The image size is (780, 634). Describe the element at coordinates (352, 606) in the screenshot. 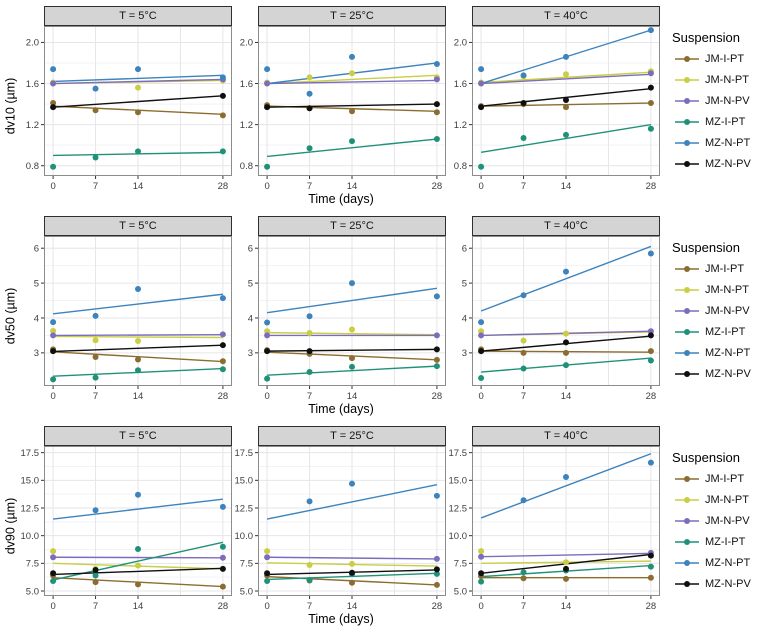

I see `x-tick-label: 14` at that location.